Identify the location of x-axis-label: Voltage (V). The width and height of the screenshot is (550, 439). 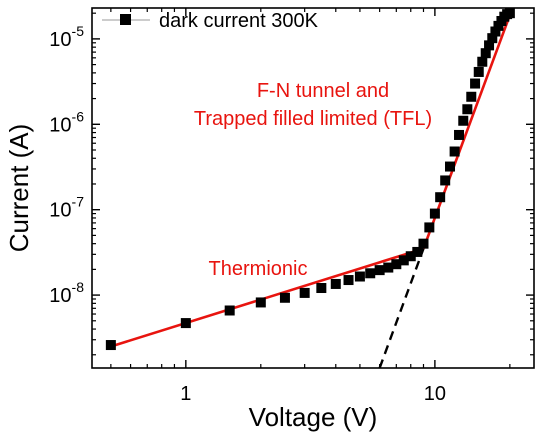
(313, 417).